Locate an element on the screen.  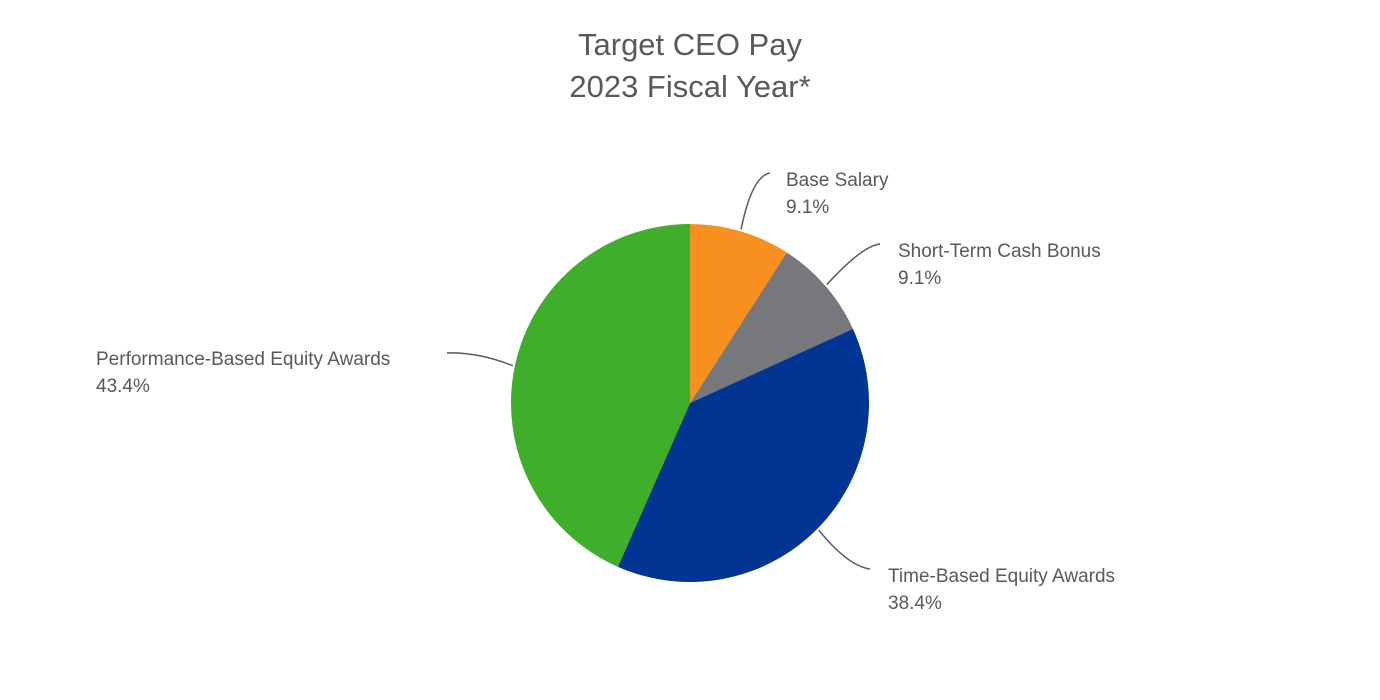
chart-title: Target CEO Pay 2023 Fiscal Year* is located at coordinates (690, 66).